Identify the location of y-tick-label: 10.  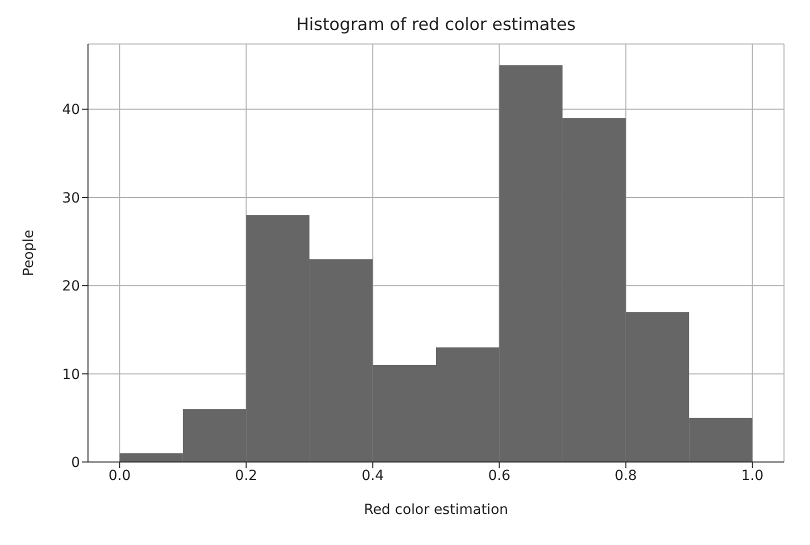
(71, 374).